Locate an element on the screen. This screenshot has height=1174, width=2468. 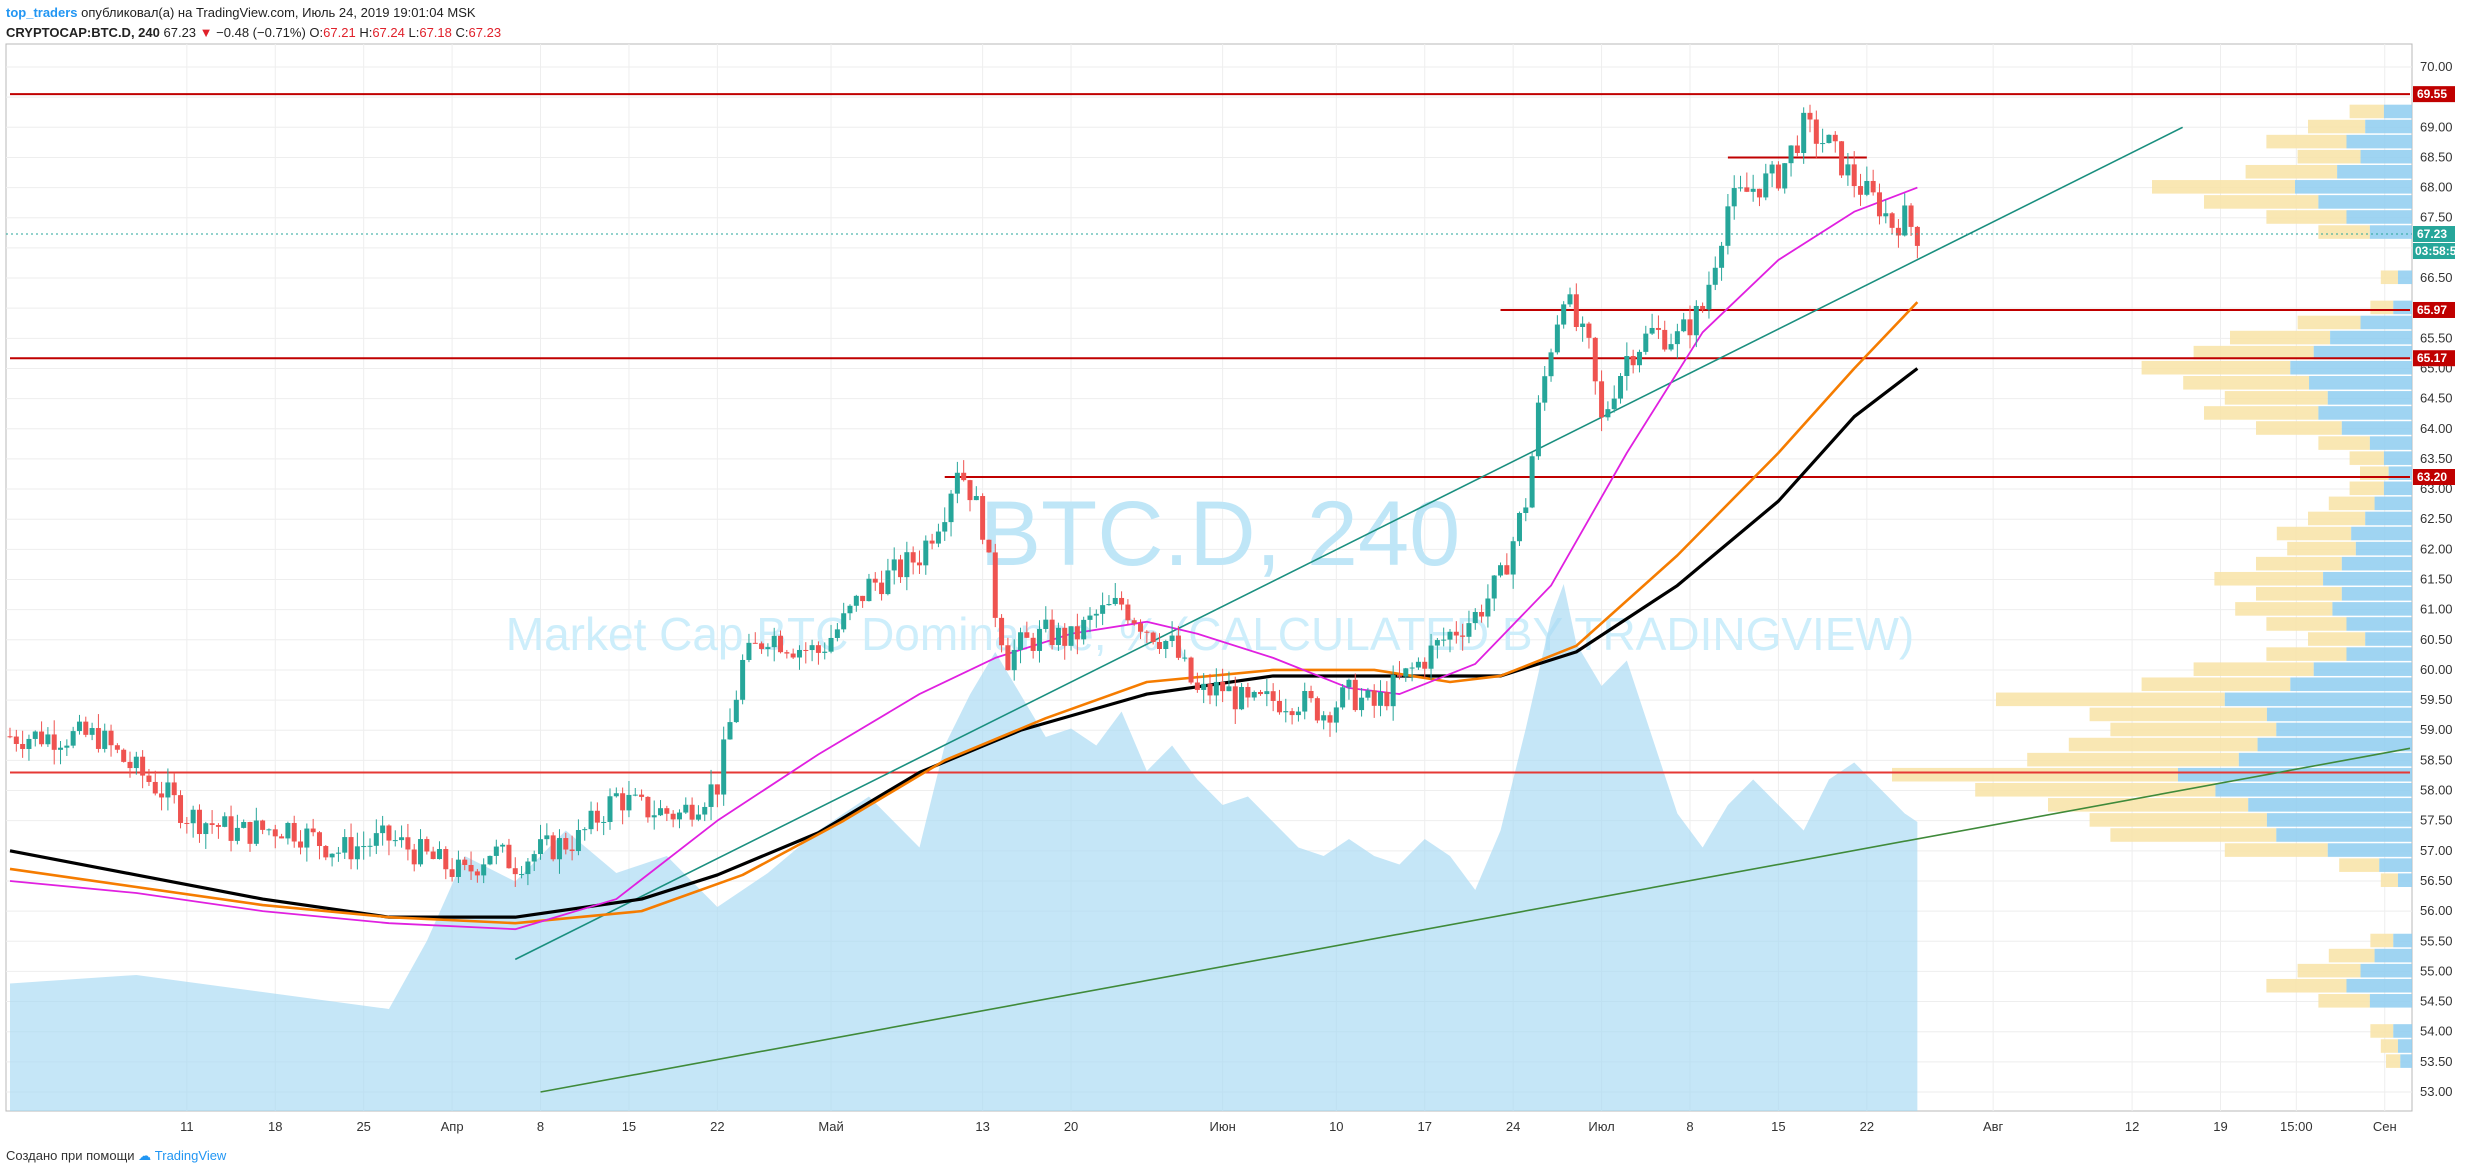
watermark-symbol: BTC.D, 240 is located at coordinates (1220, 534).